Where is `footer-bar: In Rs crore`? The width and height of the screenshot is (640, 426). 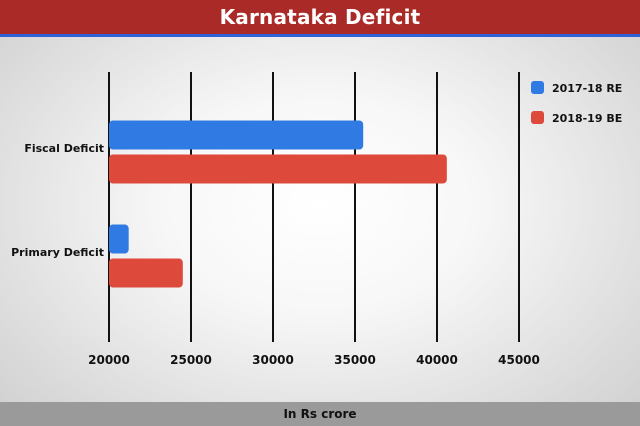
footer-bar: In Rs crore is located at coordinates (320, 414).